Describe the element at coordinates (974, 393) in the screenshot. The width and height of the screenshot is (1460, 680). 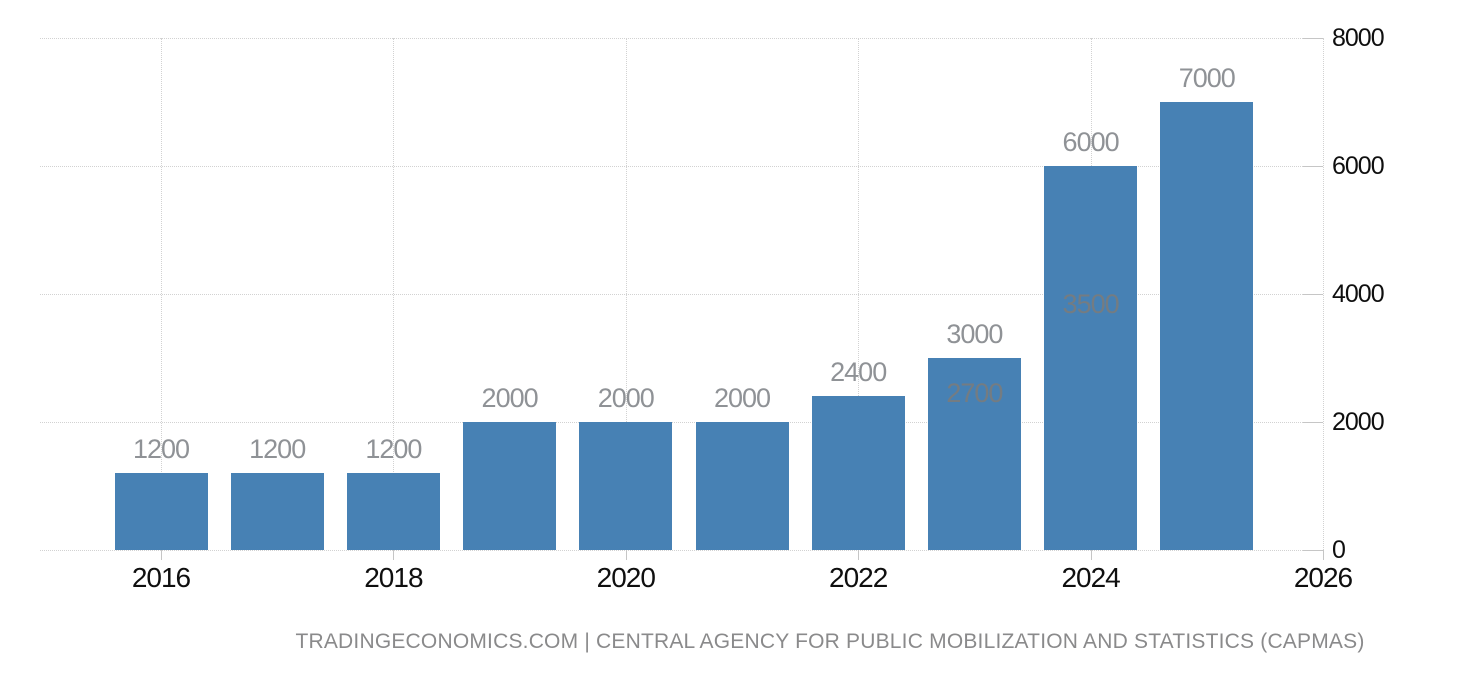
I see `ghost-value-label: 2700` at that location.